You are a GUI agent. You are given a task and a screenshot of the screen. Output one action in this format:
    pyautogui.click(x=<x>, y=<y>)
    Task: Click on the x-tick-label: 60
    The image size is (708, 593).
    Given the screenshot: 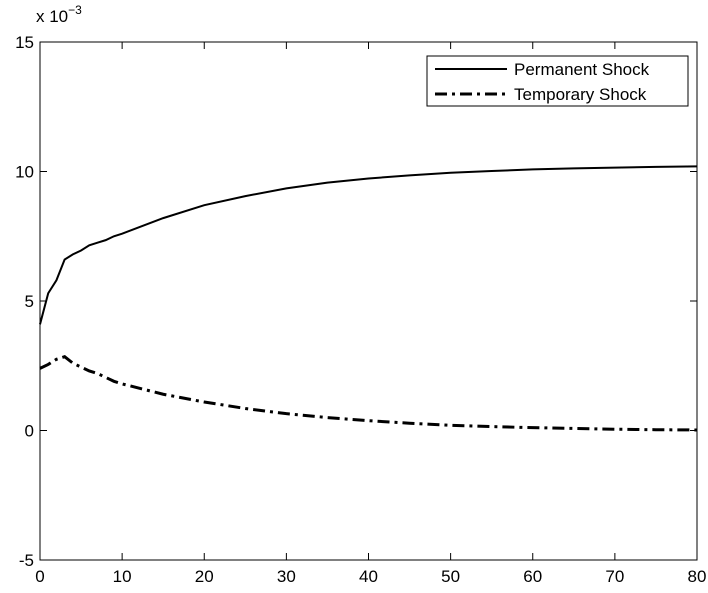 What is the action you would take?
    pyautogui.click(x=532, y=576)
    